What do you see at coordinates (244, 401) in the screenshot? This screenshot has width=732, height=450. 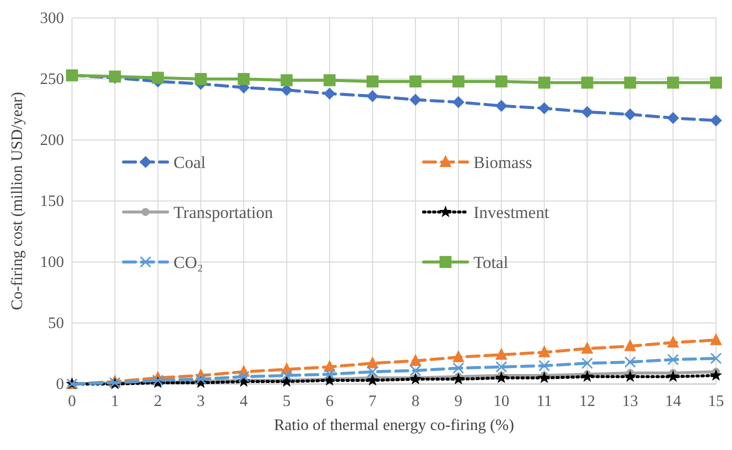 I see `x-tick-label: 4` at bounding box center [244, 401].